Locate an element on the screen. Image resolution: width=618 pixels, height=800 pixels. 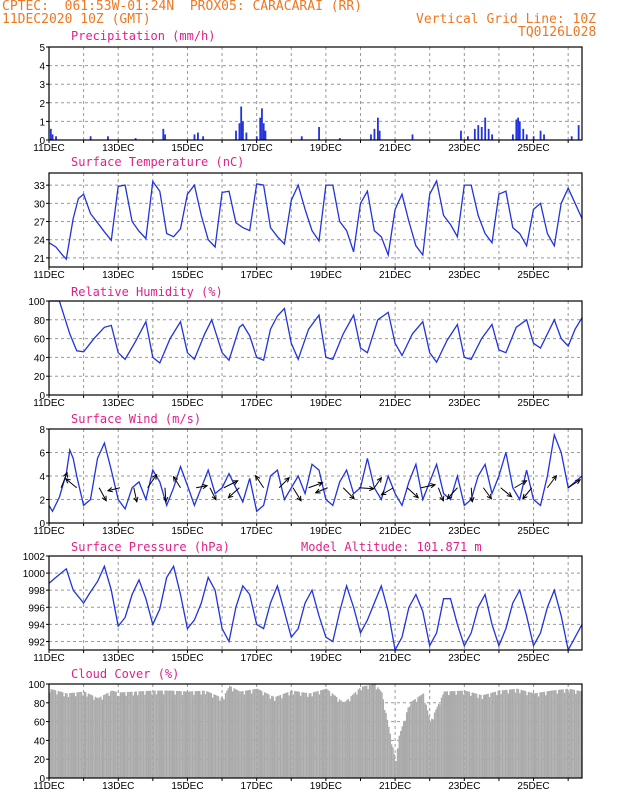
wind-xtick-label: 19DEC is located at coordinates (326, 531).